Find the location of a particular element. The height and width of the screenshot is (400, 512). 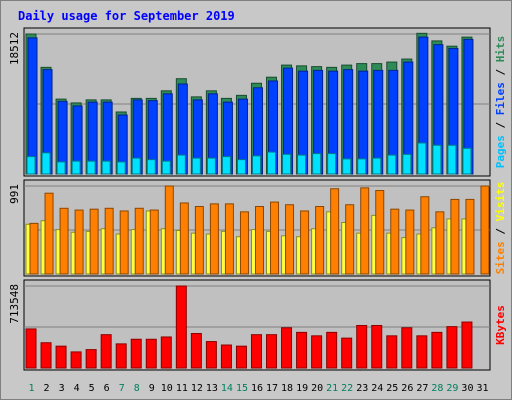

x-tick-label: 31 is located at coordinates (482, 388).